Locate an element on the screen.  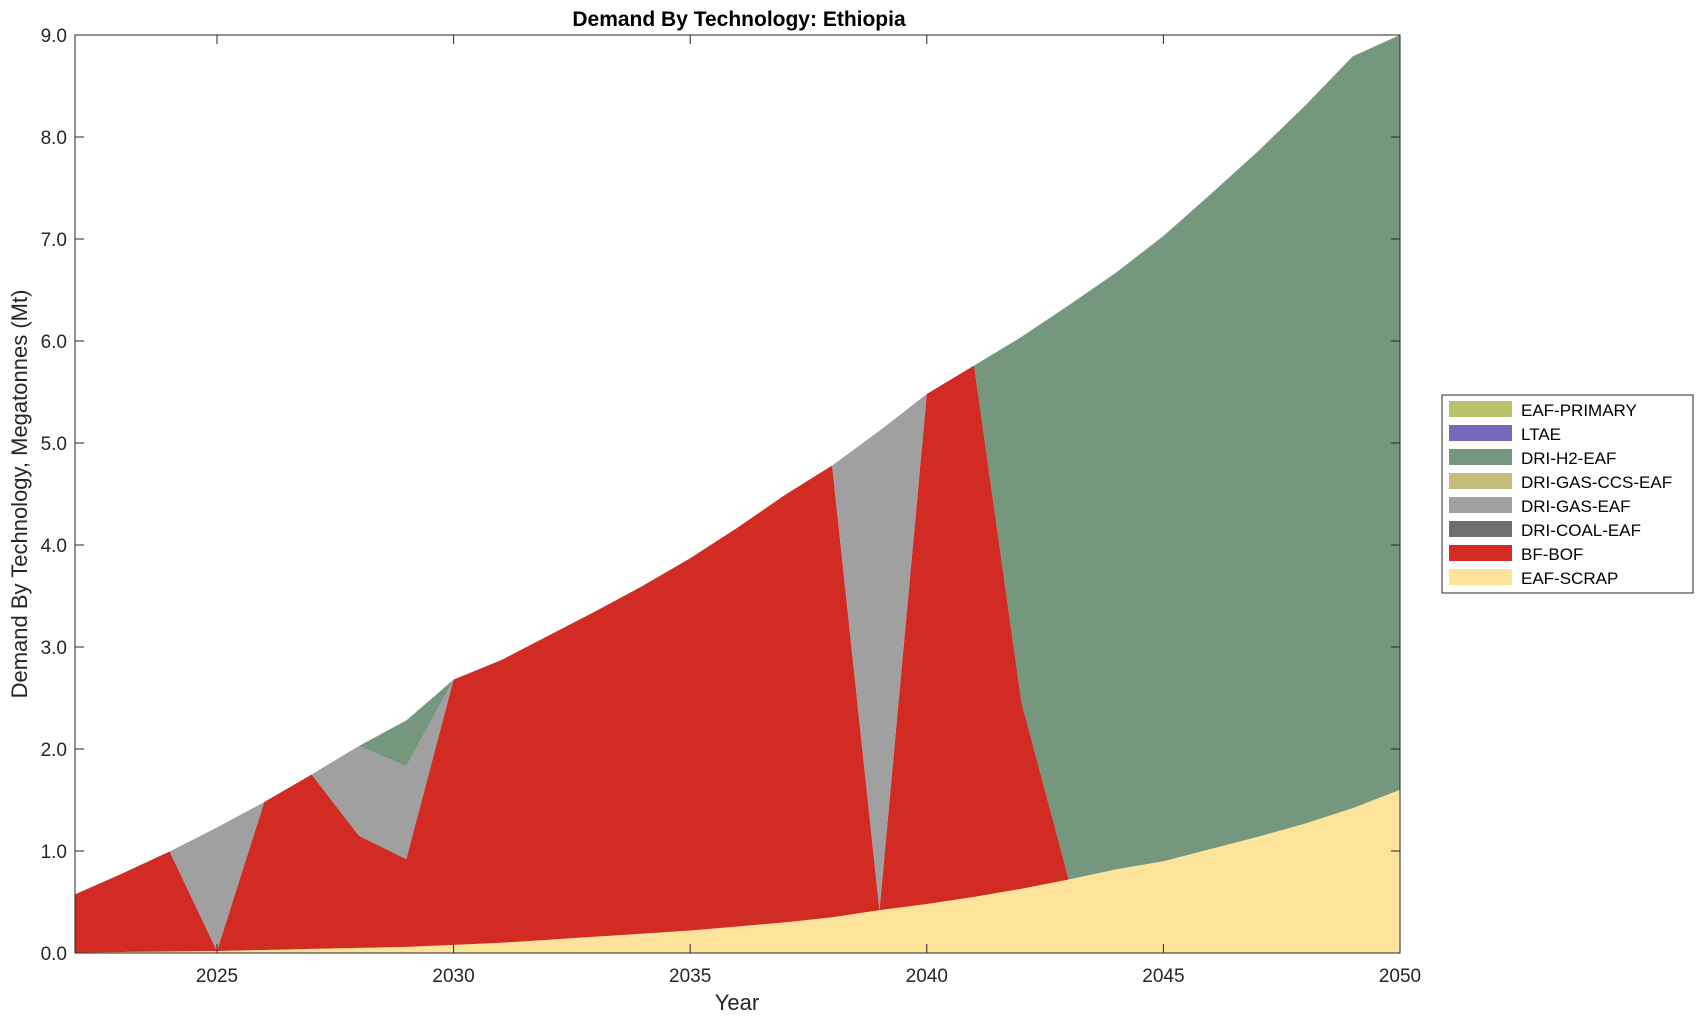
y-tick-label: 3.0 is located at coordinates (54, 648).